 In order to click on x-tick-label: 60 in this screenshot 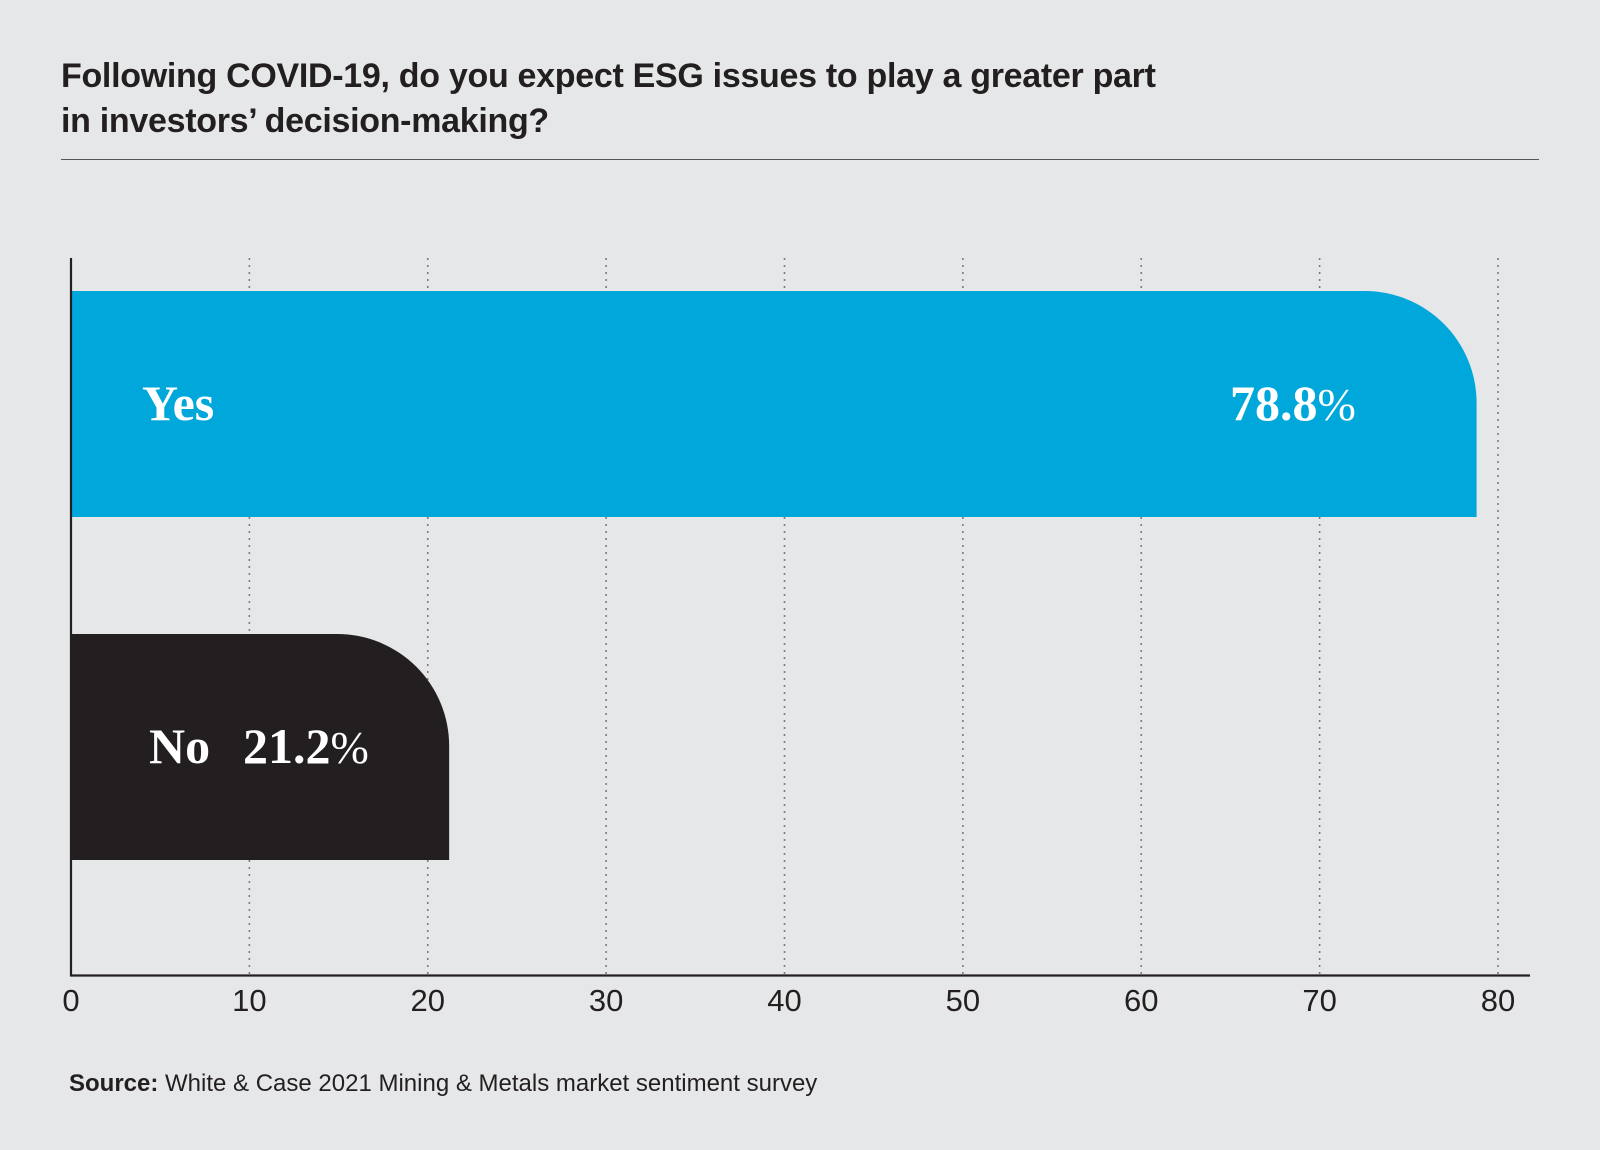, I will do `click(1141, 1000)`.